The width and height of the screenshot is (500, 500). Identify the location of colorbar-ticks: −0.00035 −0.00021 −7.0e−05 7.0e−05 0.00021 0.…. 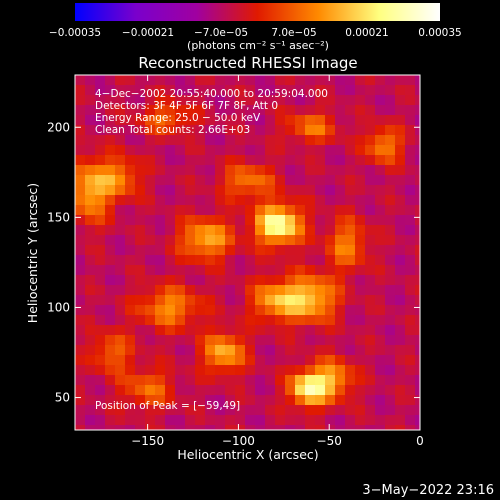
(255, 33).